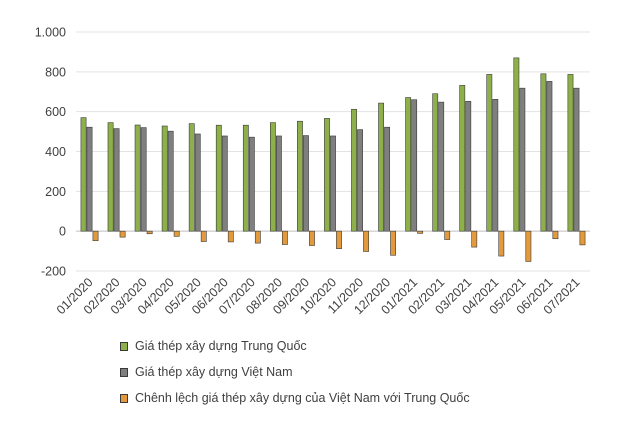 This screenshot has height=421, width=620. What do you see at coordinates (214, 372) in the screenshot?
I see `legend-label-vietnam: Giá thép xây dựng Việt Nam` at bounding box center [214, 372].